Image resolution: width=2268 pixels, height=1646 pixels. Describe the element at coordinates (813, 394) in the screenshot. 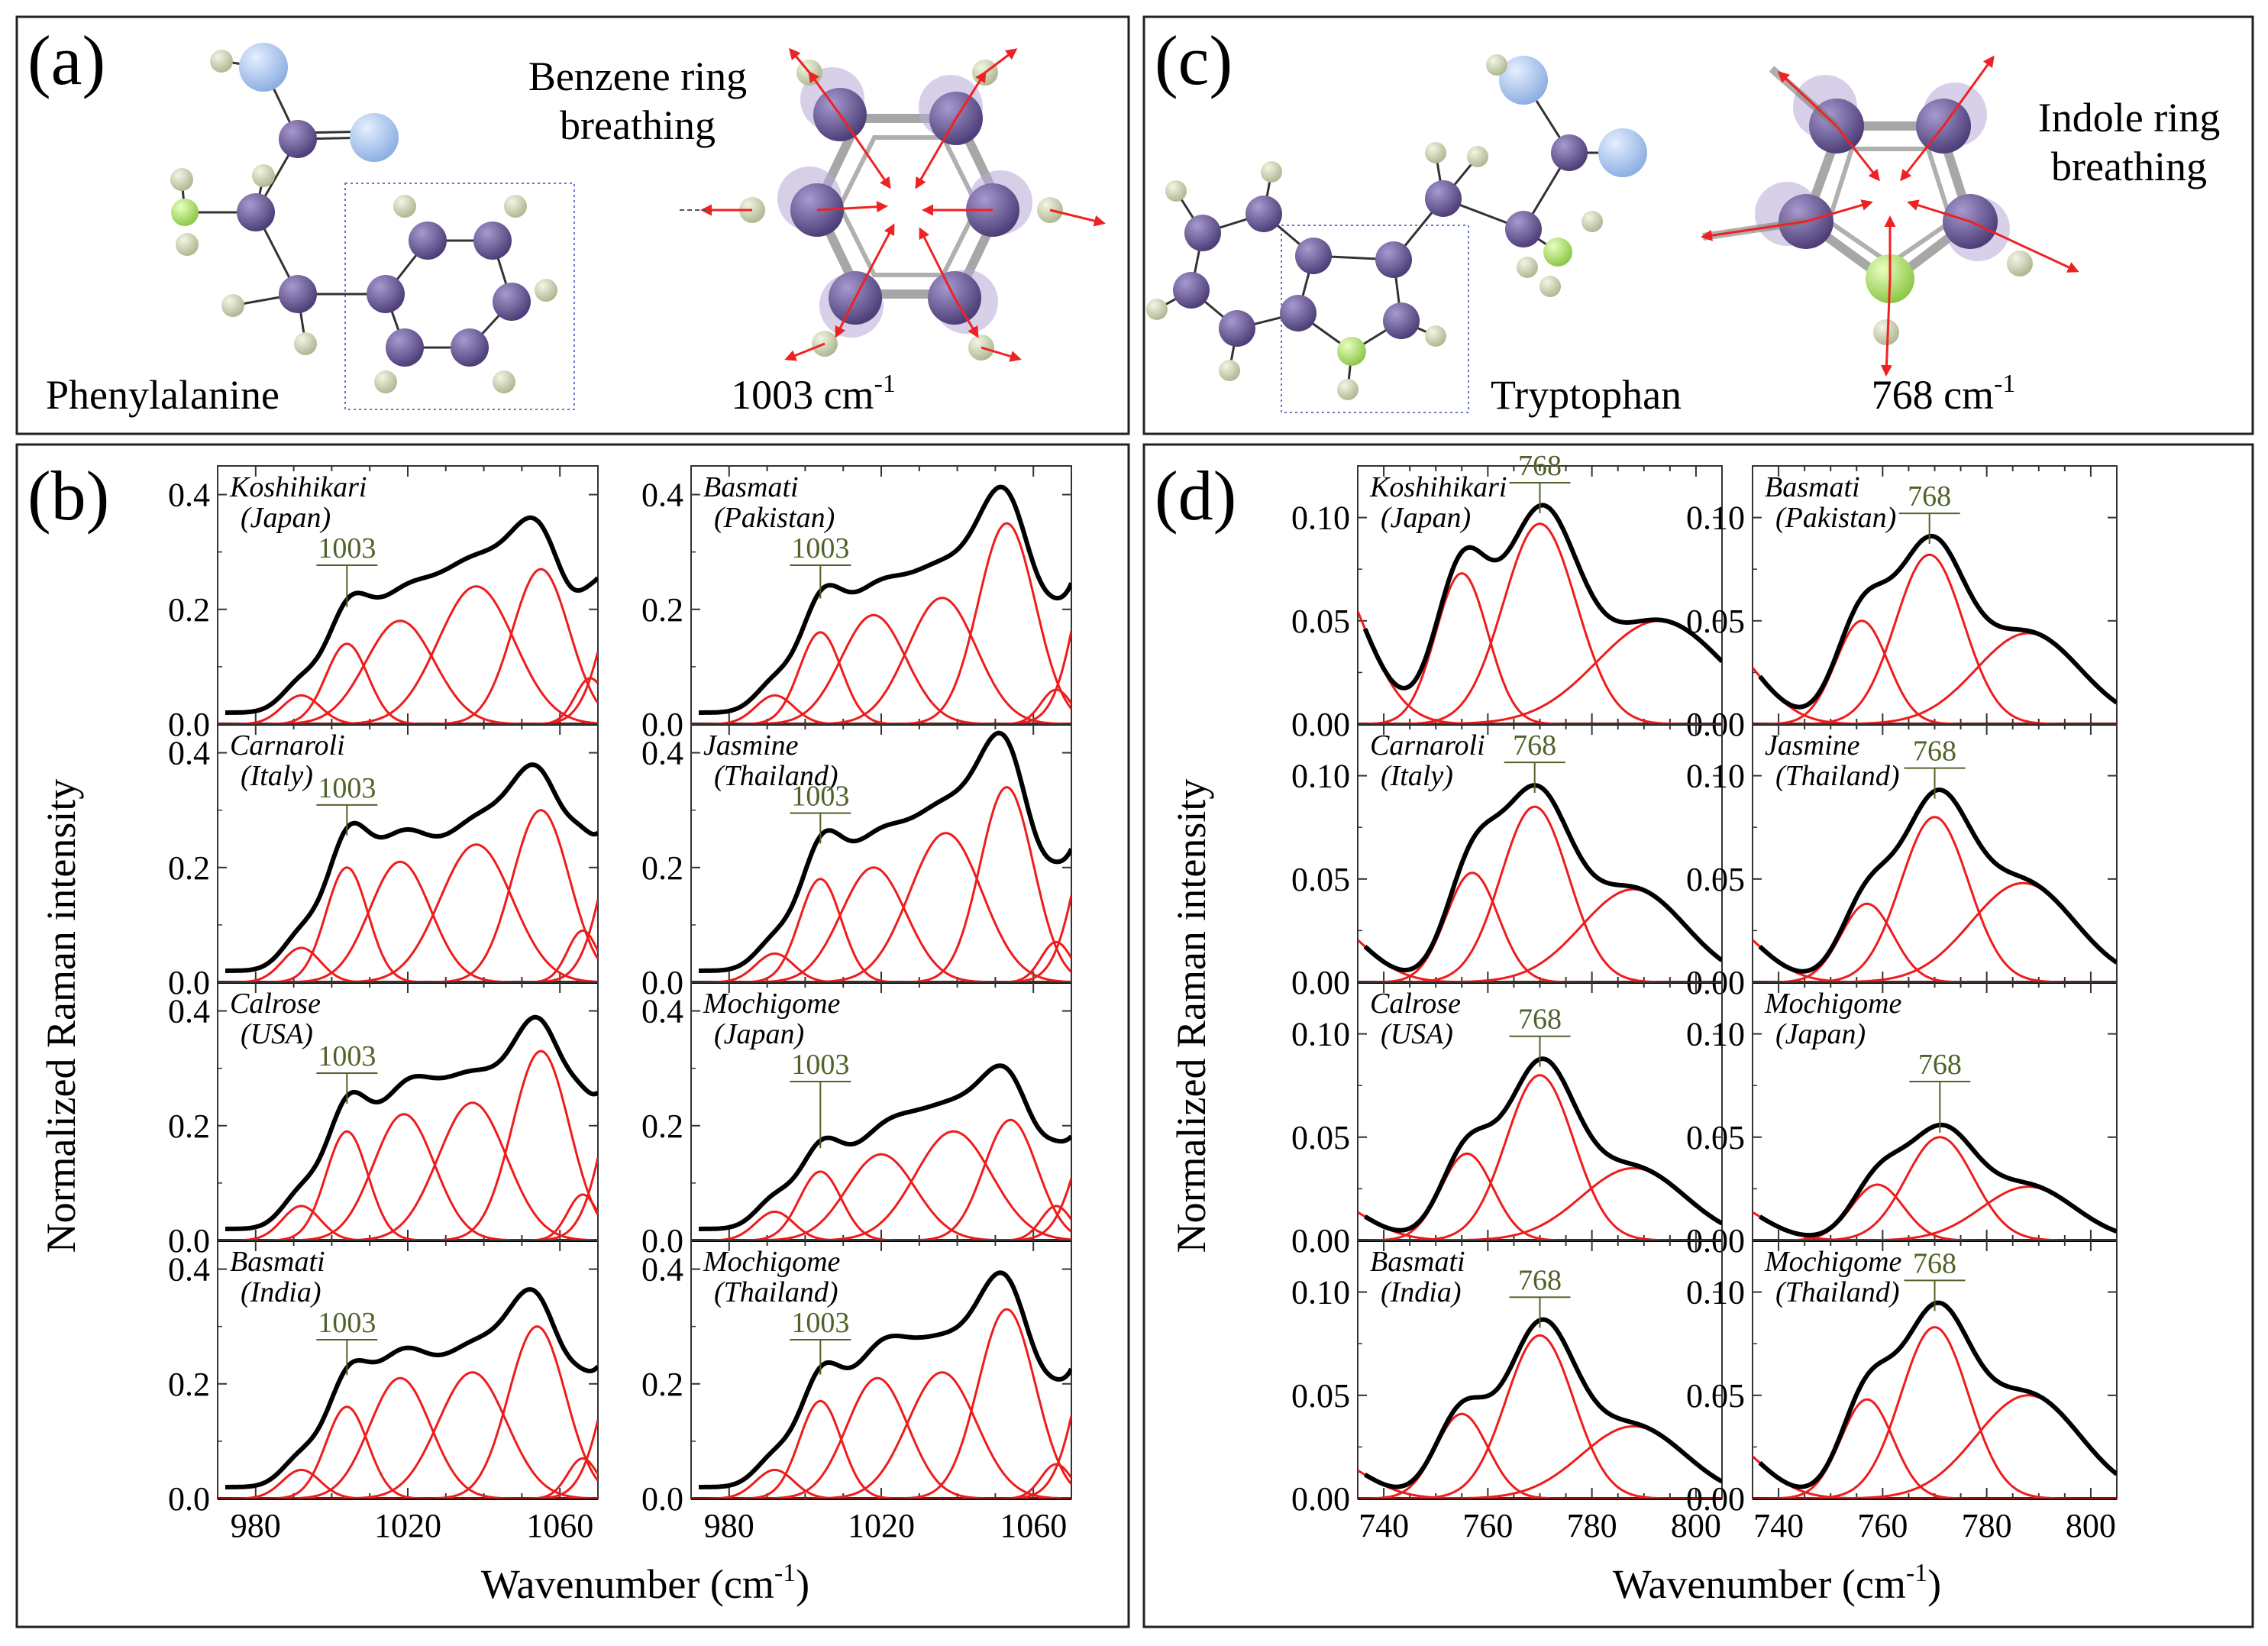

I see `benzene-frequency: 1003 cm-1` at that location.